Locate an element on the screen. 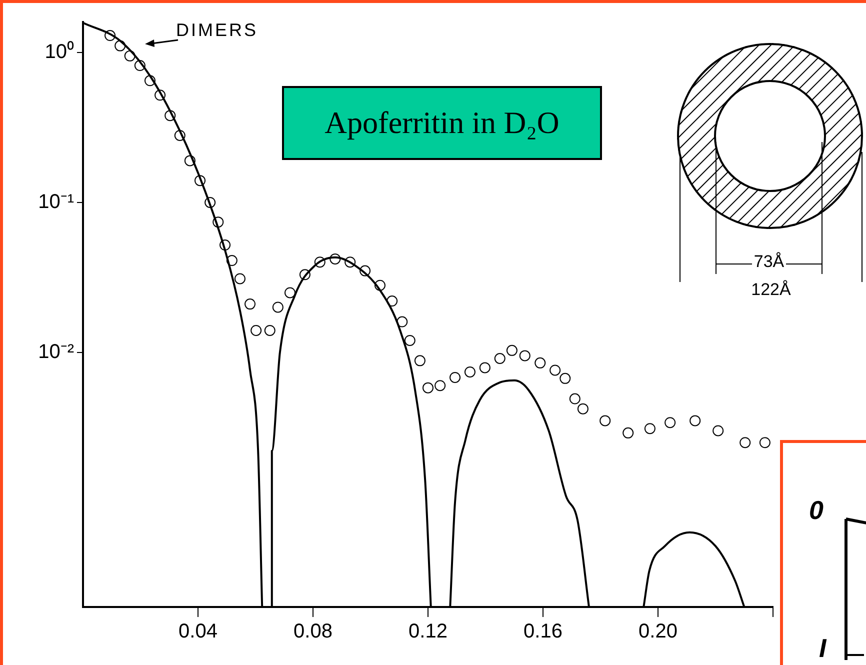 The image size is (866, 665). text: 0 is located at coordinates (816, 510).